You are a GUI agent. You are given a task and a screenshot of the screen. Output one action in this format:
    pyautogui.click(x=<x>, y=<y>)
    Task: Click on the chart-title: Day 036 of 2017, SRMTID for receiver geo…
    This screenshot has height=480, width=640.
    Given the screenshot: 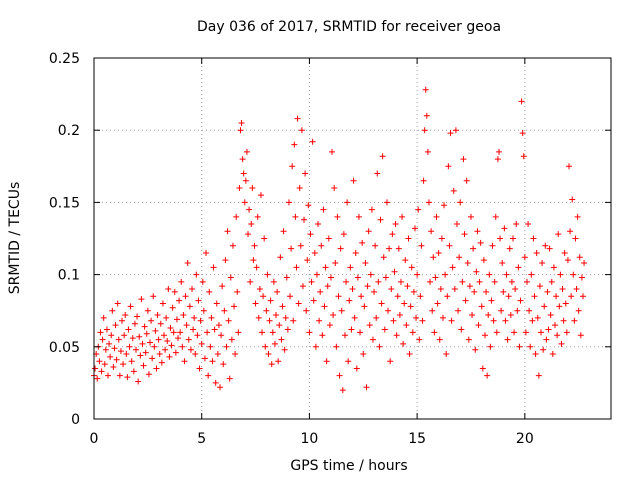 What is the action you would take?
    pyautogui.click(x=349, y=27)
    